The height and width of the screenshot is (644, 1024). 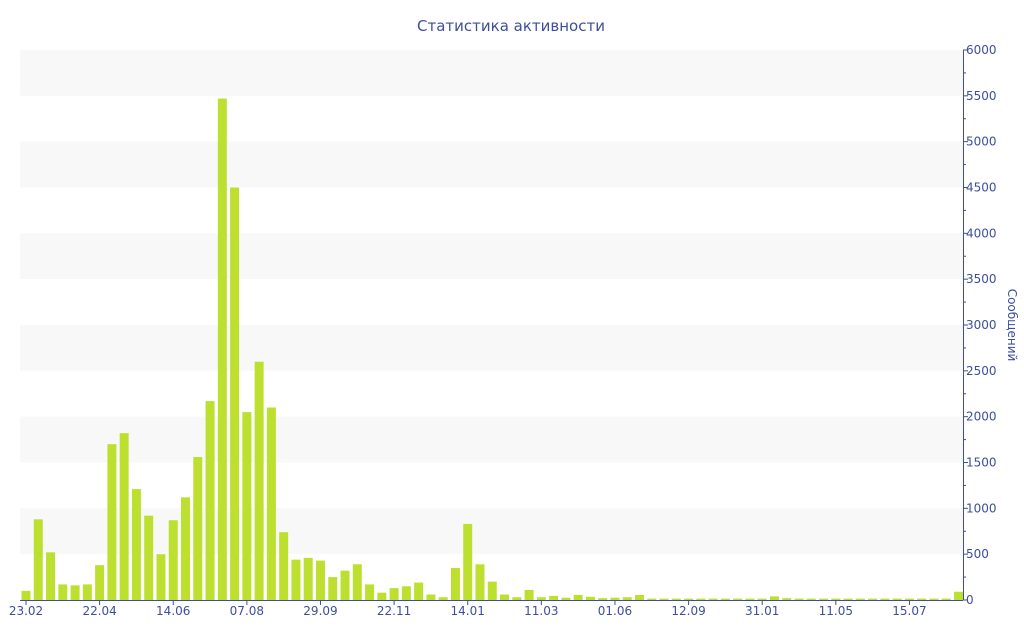 What do you see at coordinates (981, 279) in the screenshot?
I see `y-tick-label: 3500` at bounding box center [981, 279].